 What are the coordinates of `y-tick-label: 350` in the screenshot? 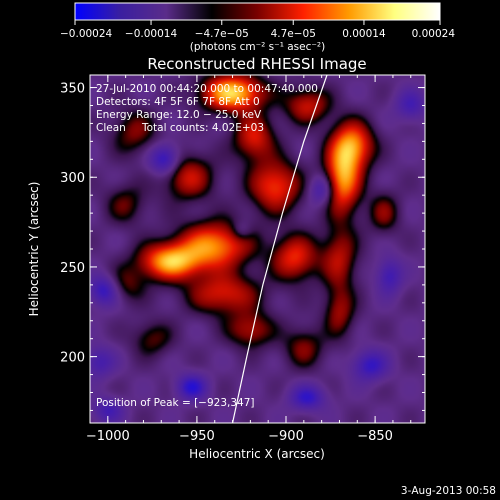 It's located at (72, 89).